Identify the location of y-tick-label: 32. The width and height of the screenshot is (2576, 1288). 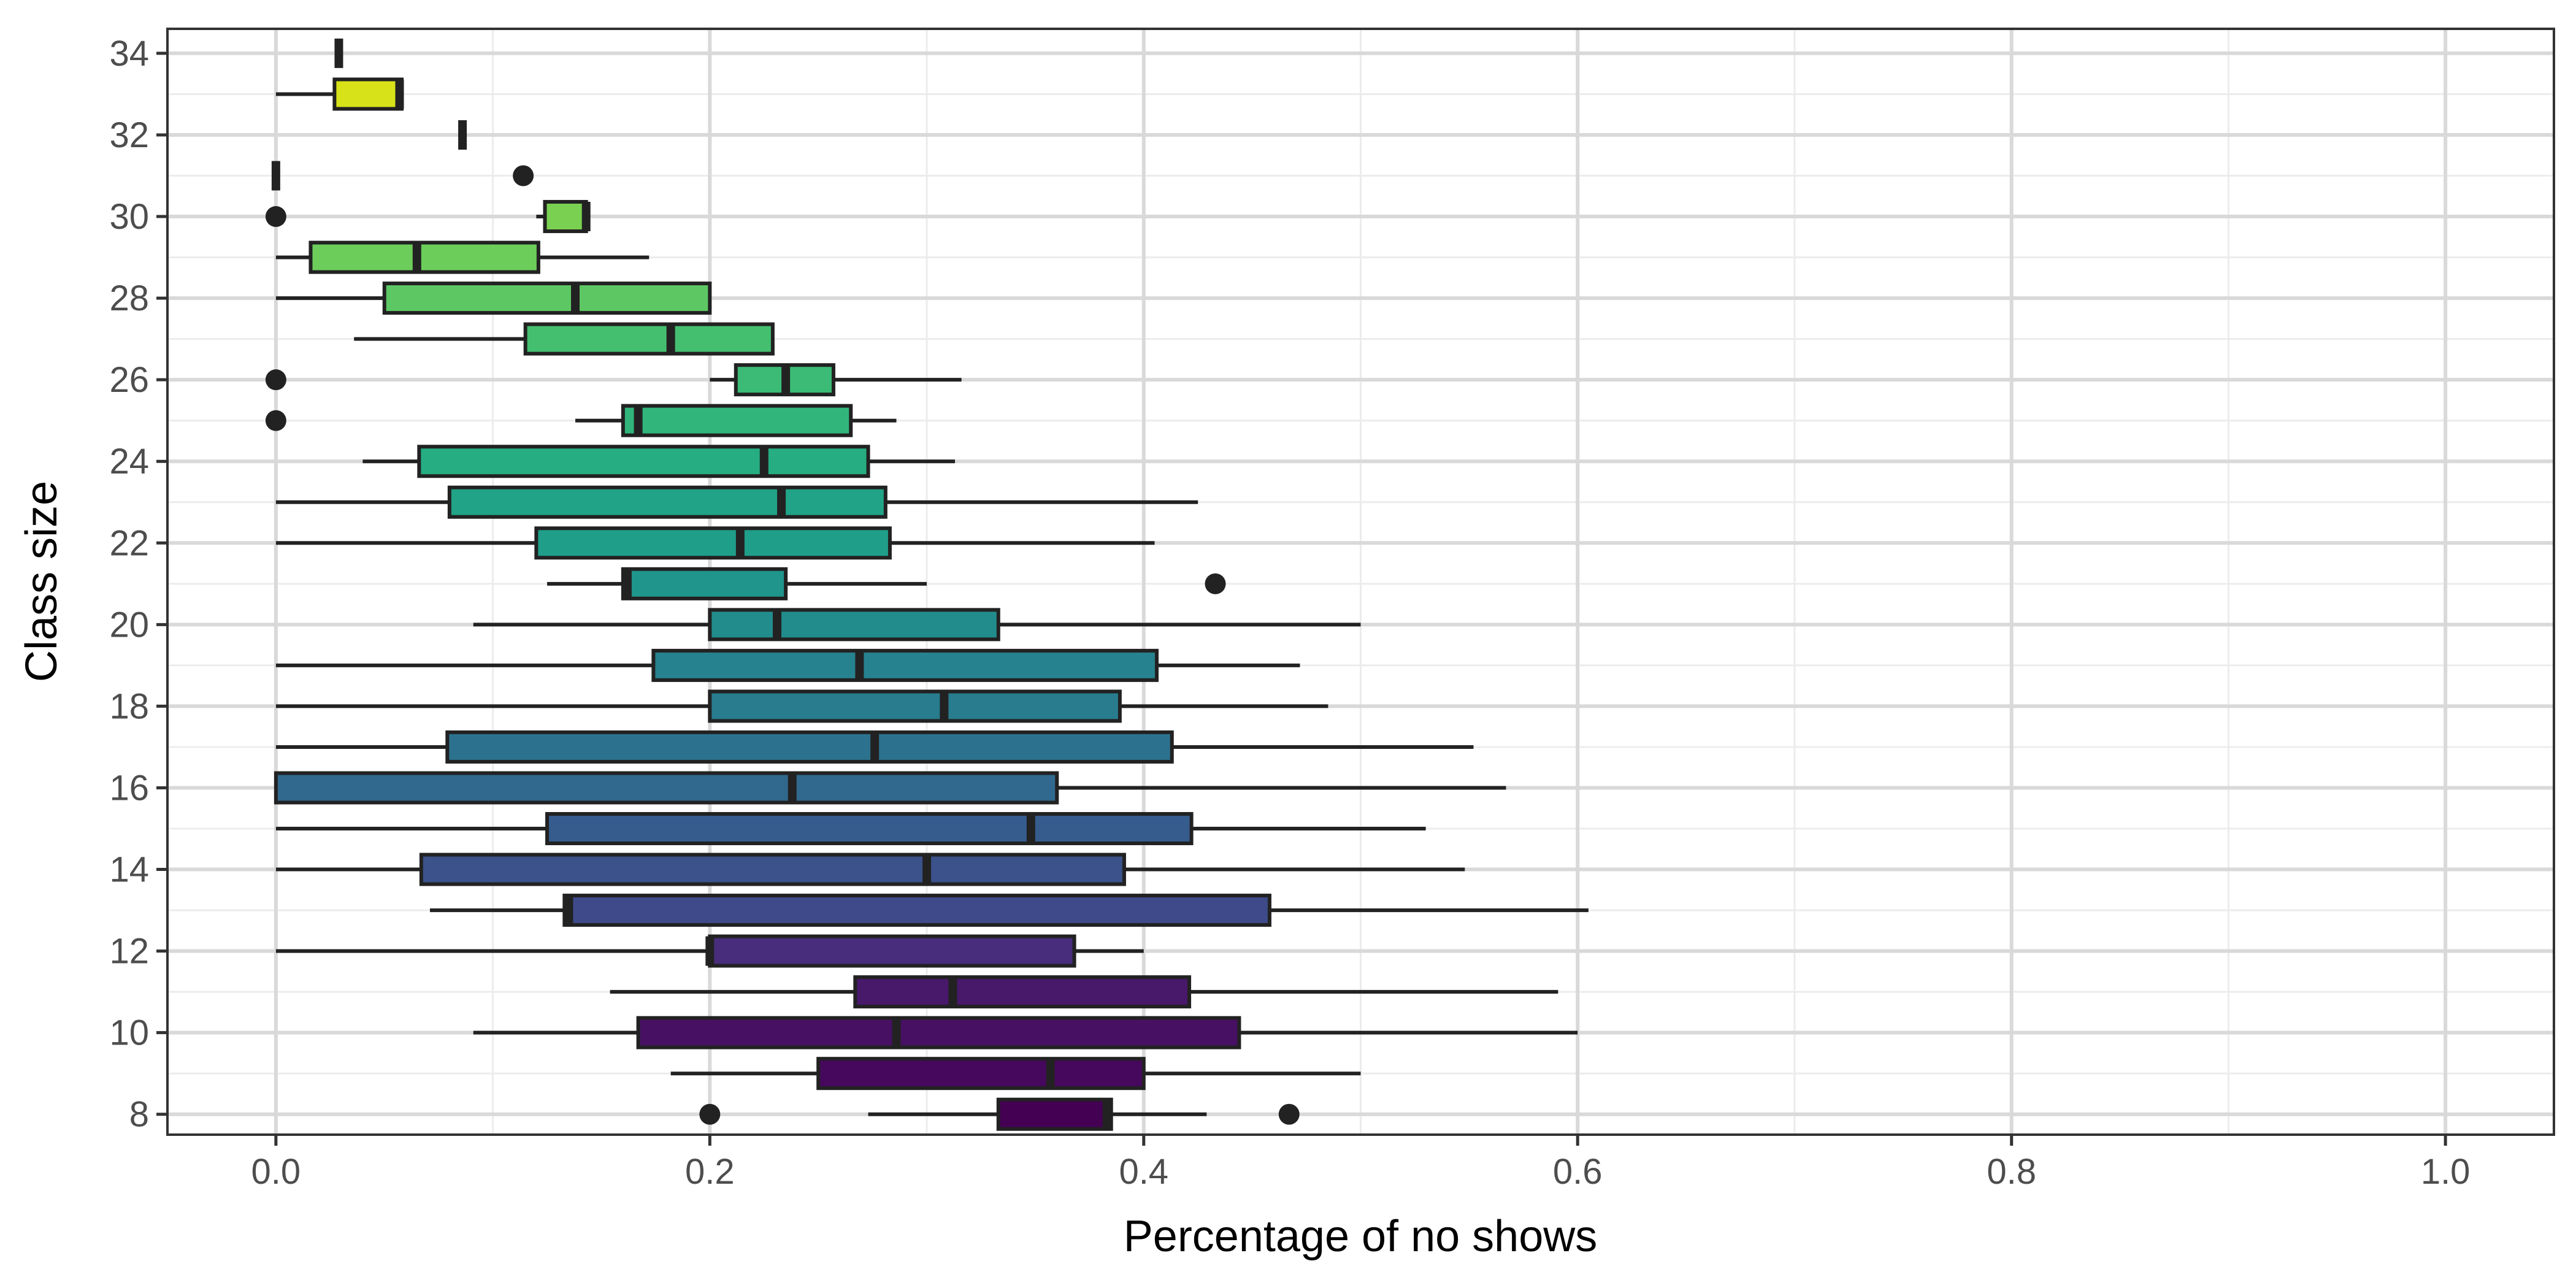
(129, 135).